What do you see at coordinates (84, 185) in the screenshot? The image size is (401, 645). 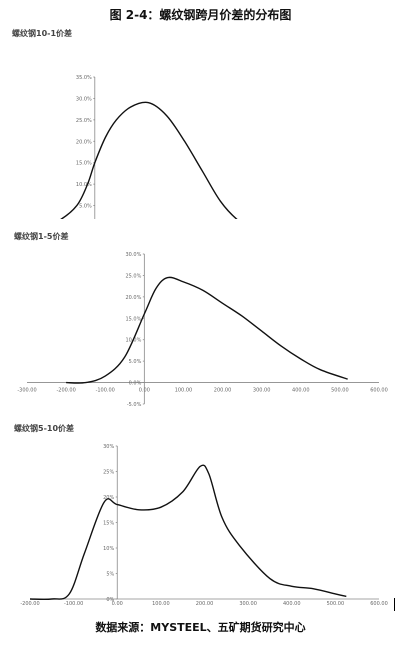 I see `y-tick-label: 10.0%` at bounding box center [84, 185].